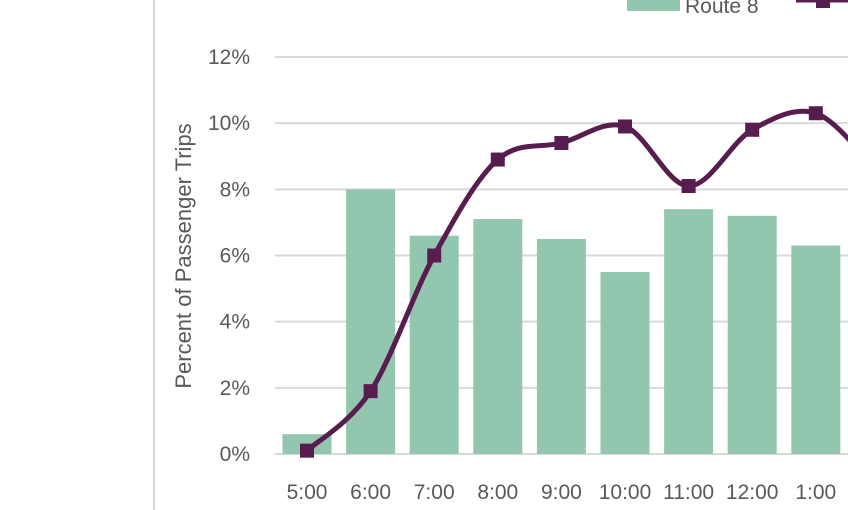 This screenshot has width=848, height=510. What do you see at coordinates (235, 256) in the screenshot?
I see `y-tick-label: 6%` at bounding box center [235, 256].